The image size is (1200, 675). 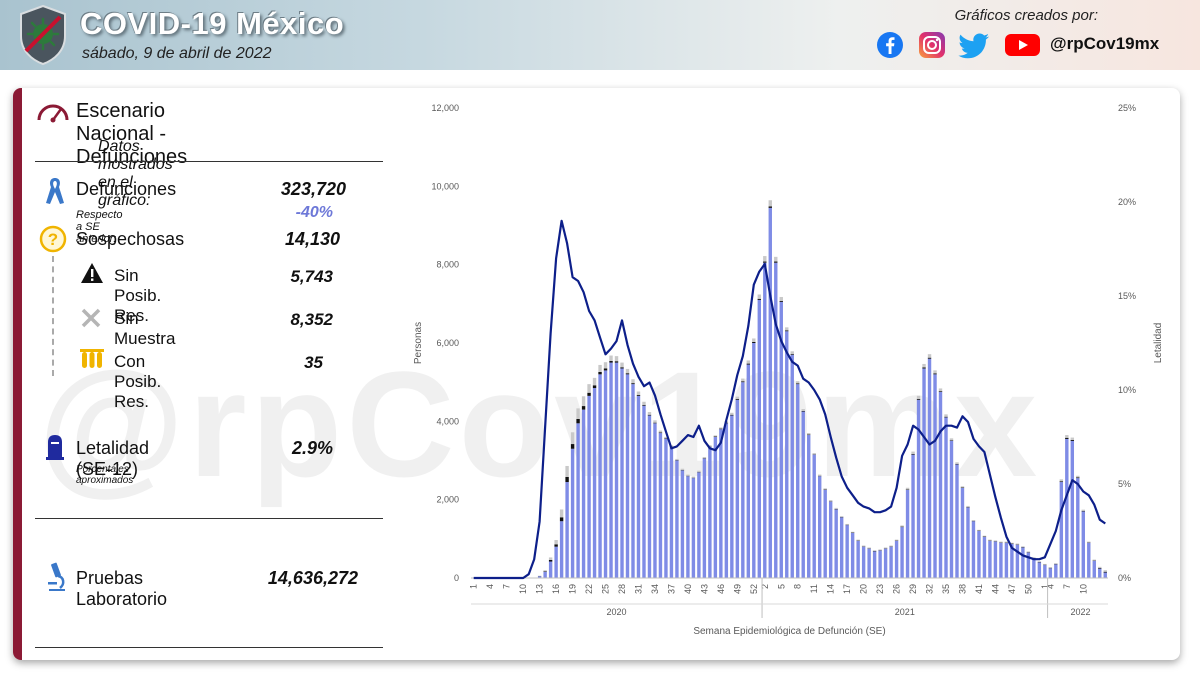 I want to click on x-tick-label: 22, so click(x=589, y=589).